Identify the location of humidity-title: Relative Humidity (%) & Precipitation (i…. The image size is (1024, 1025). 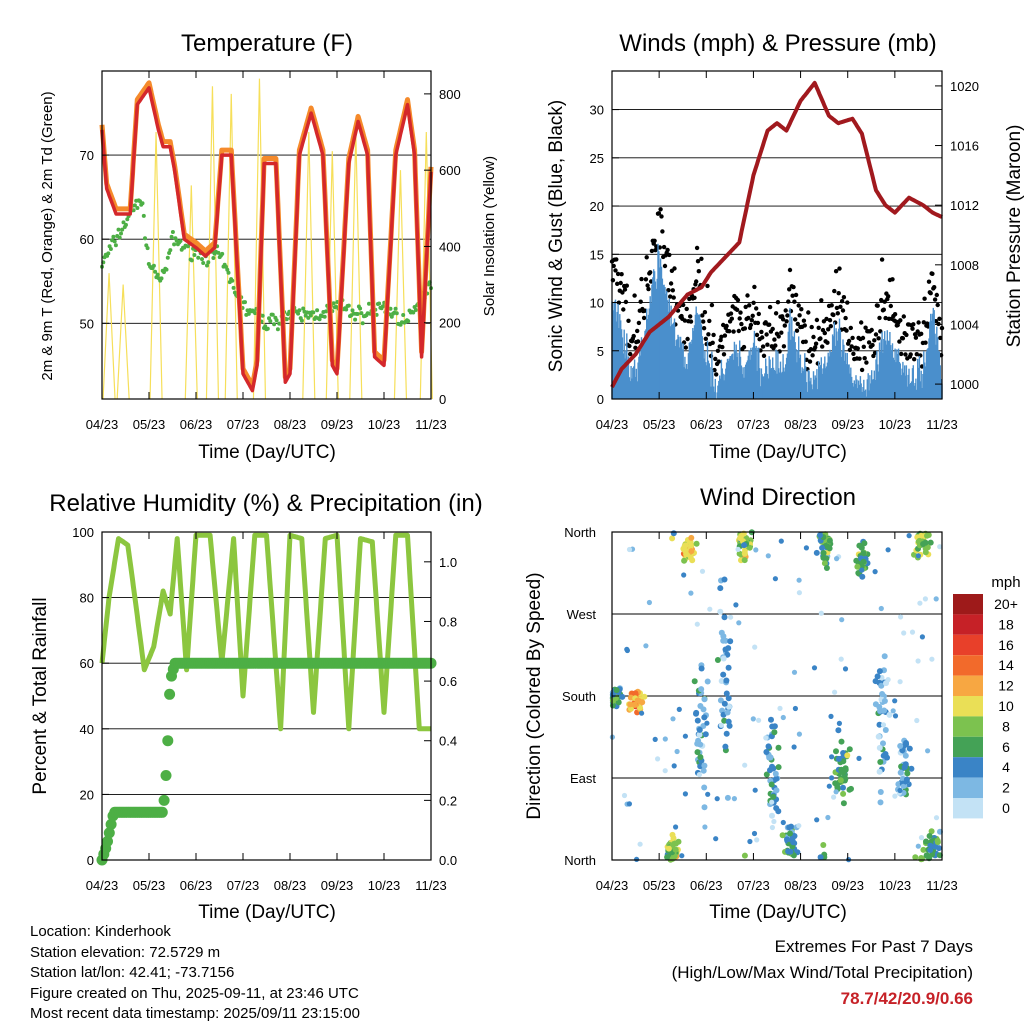
(265, 503).